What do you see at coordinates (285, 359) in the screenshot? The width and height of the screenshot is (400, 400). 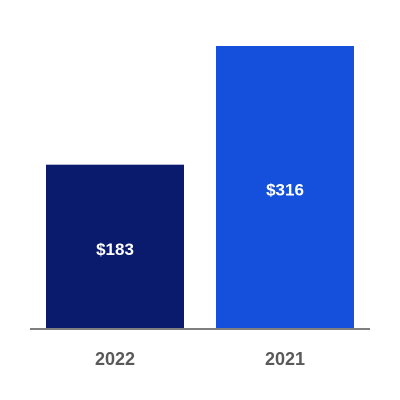 I see `x-tick-label: 2021` at bounding box center [285, 359].